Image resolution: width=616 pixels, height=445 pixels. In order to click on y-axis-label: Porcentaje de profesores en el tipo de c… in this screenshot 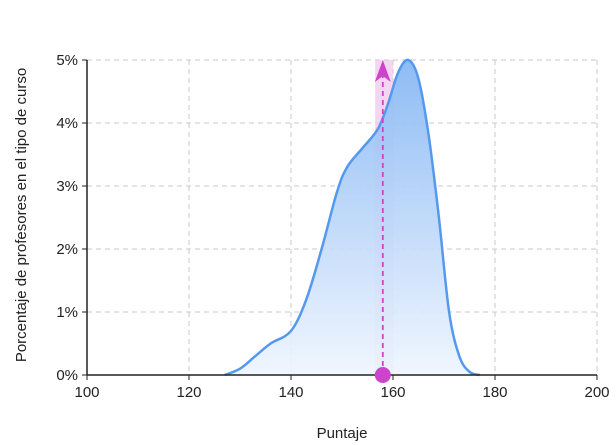, I will do `click(21, 215)`.